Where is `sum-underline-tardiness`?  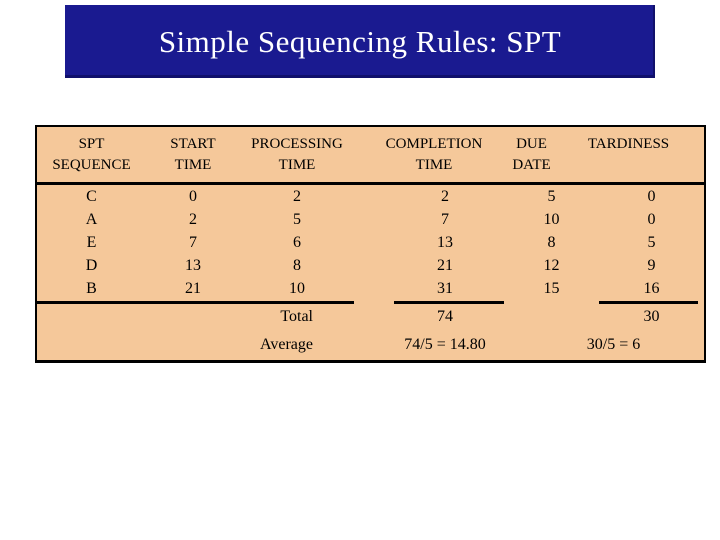
sum-underline-tardiness is located at coordinates (648, 302).